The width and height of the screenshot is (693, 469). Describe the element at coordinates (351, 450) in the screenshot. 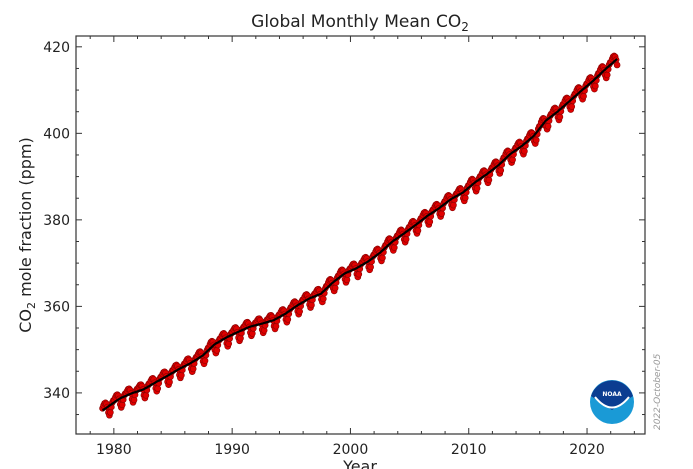

I see `x-tick-label: 2000` at that location.